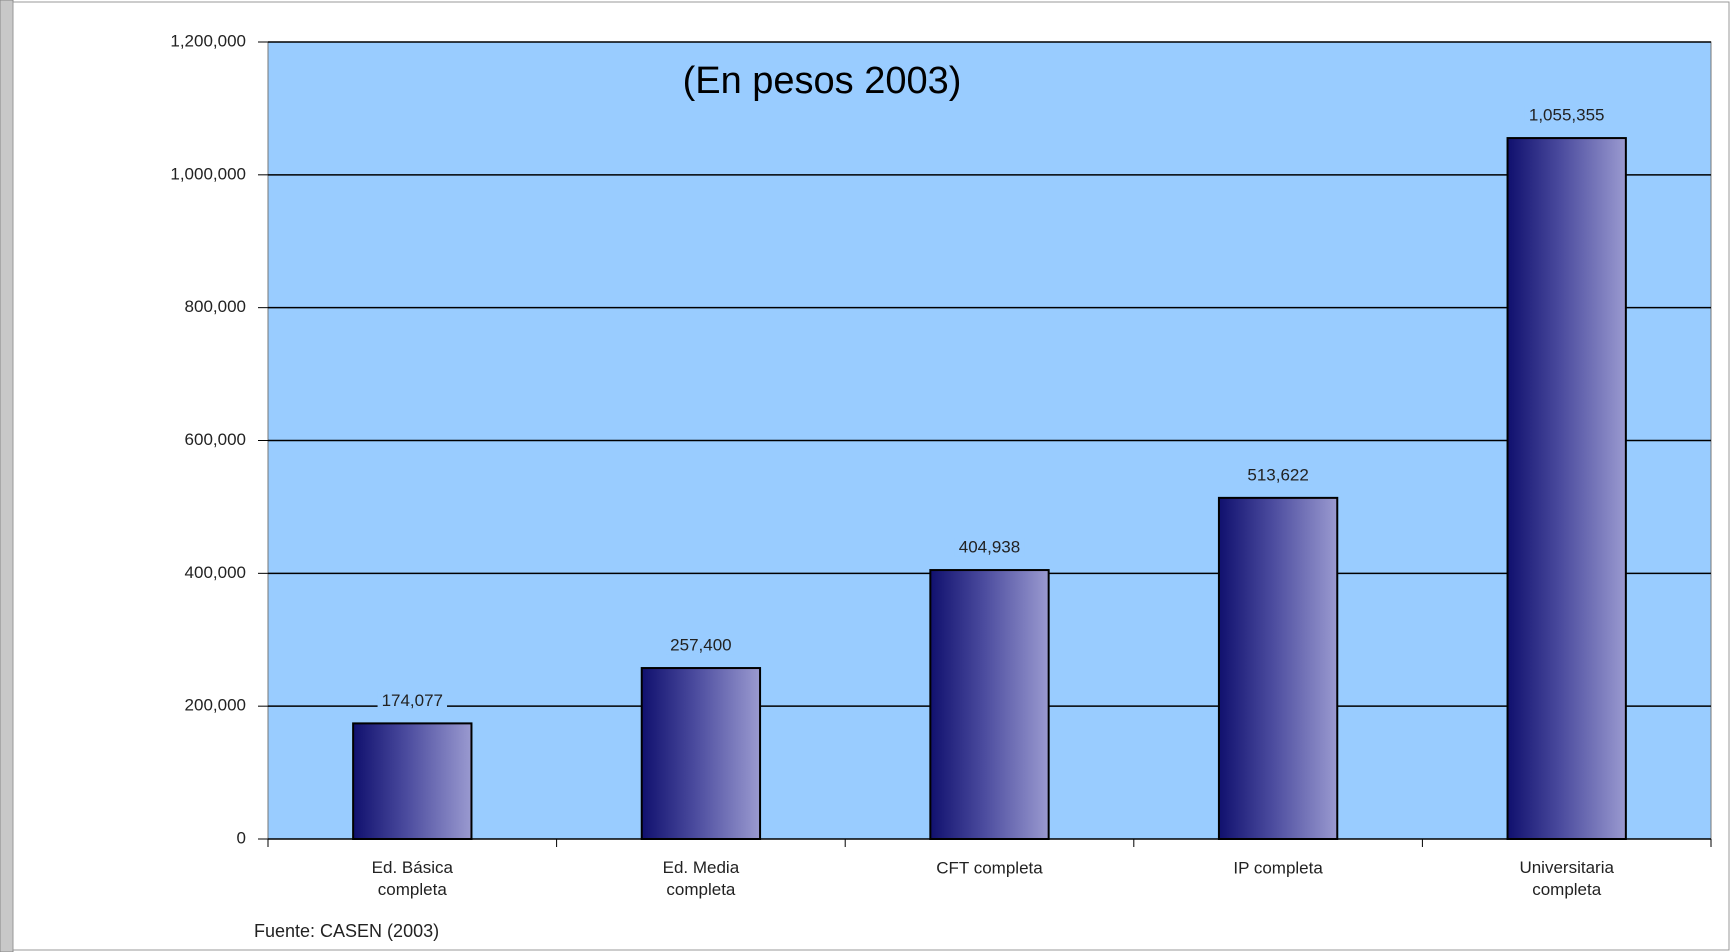 Image resolution: width=1731 pixels, height=952 pixels. I want to click on x-tick-label: CFT completa, so click(989, 867).